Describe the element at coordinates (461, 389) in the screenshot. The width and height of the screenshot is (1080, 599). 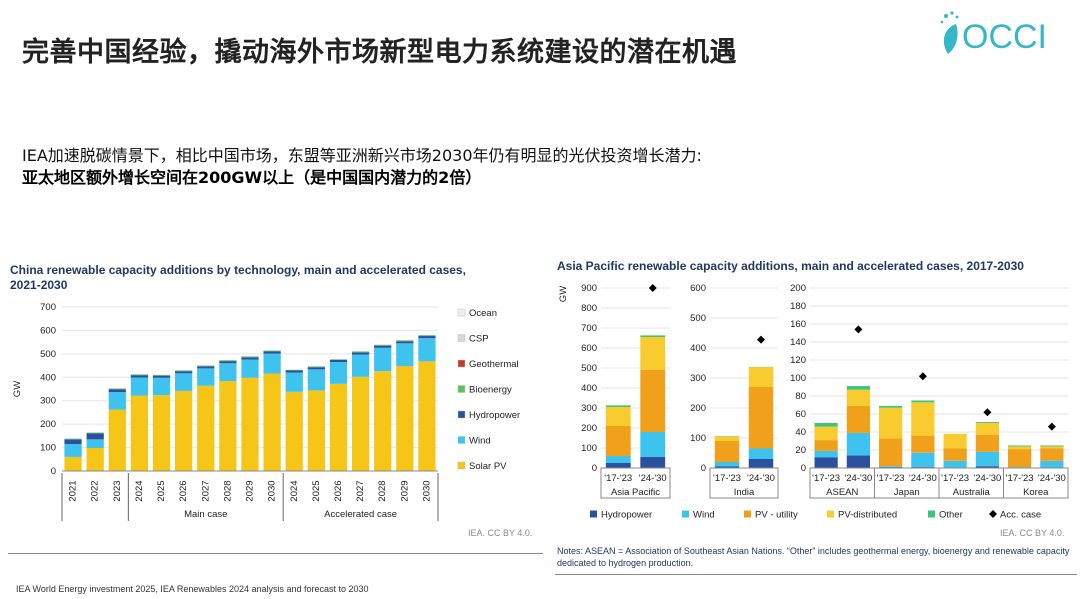
I see `legend-swatch-bioenergy` at that location.